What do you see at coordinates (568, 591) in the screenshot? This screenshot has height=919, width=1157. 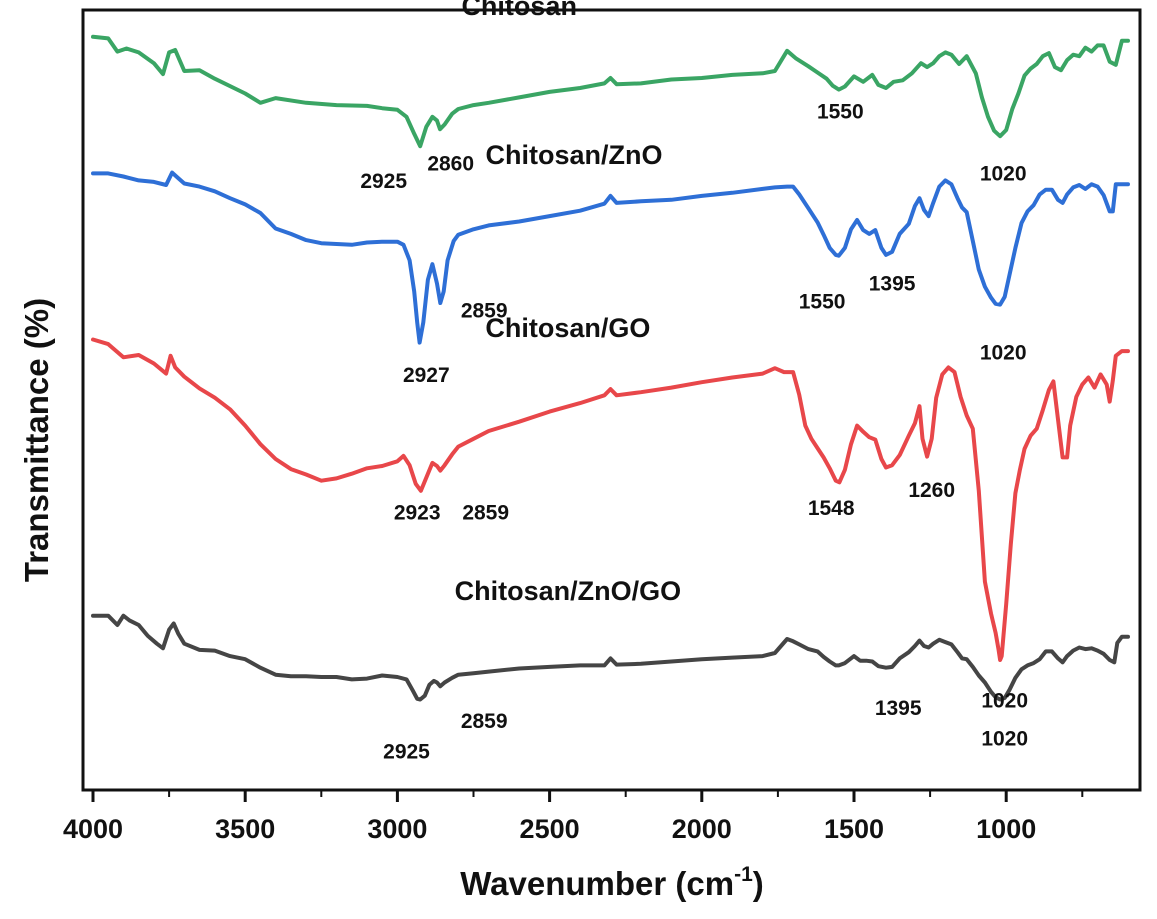 I see `series-name-chitosan-zno-go: Chitosan/ZnO/GO` at bounding box center [568, 591].